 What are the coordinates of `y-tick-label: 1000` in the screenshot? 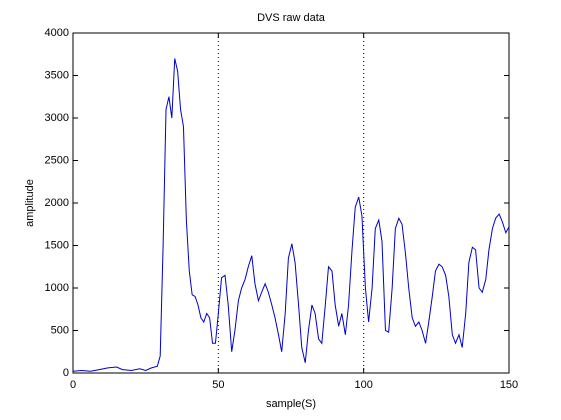 It's located at (57, 288).